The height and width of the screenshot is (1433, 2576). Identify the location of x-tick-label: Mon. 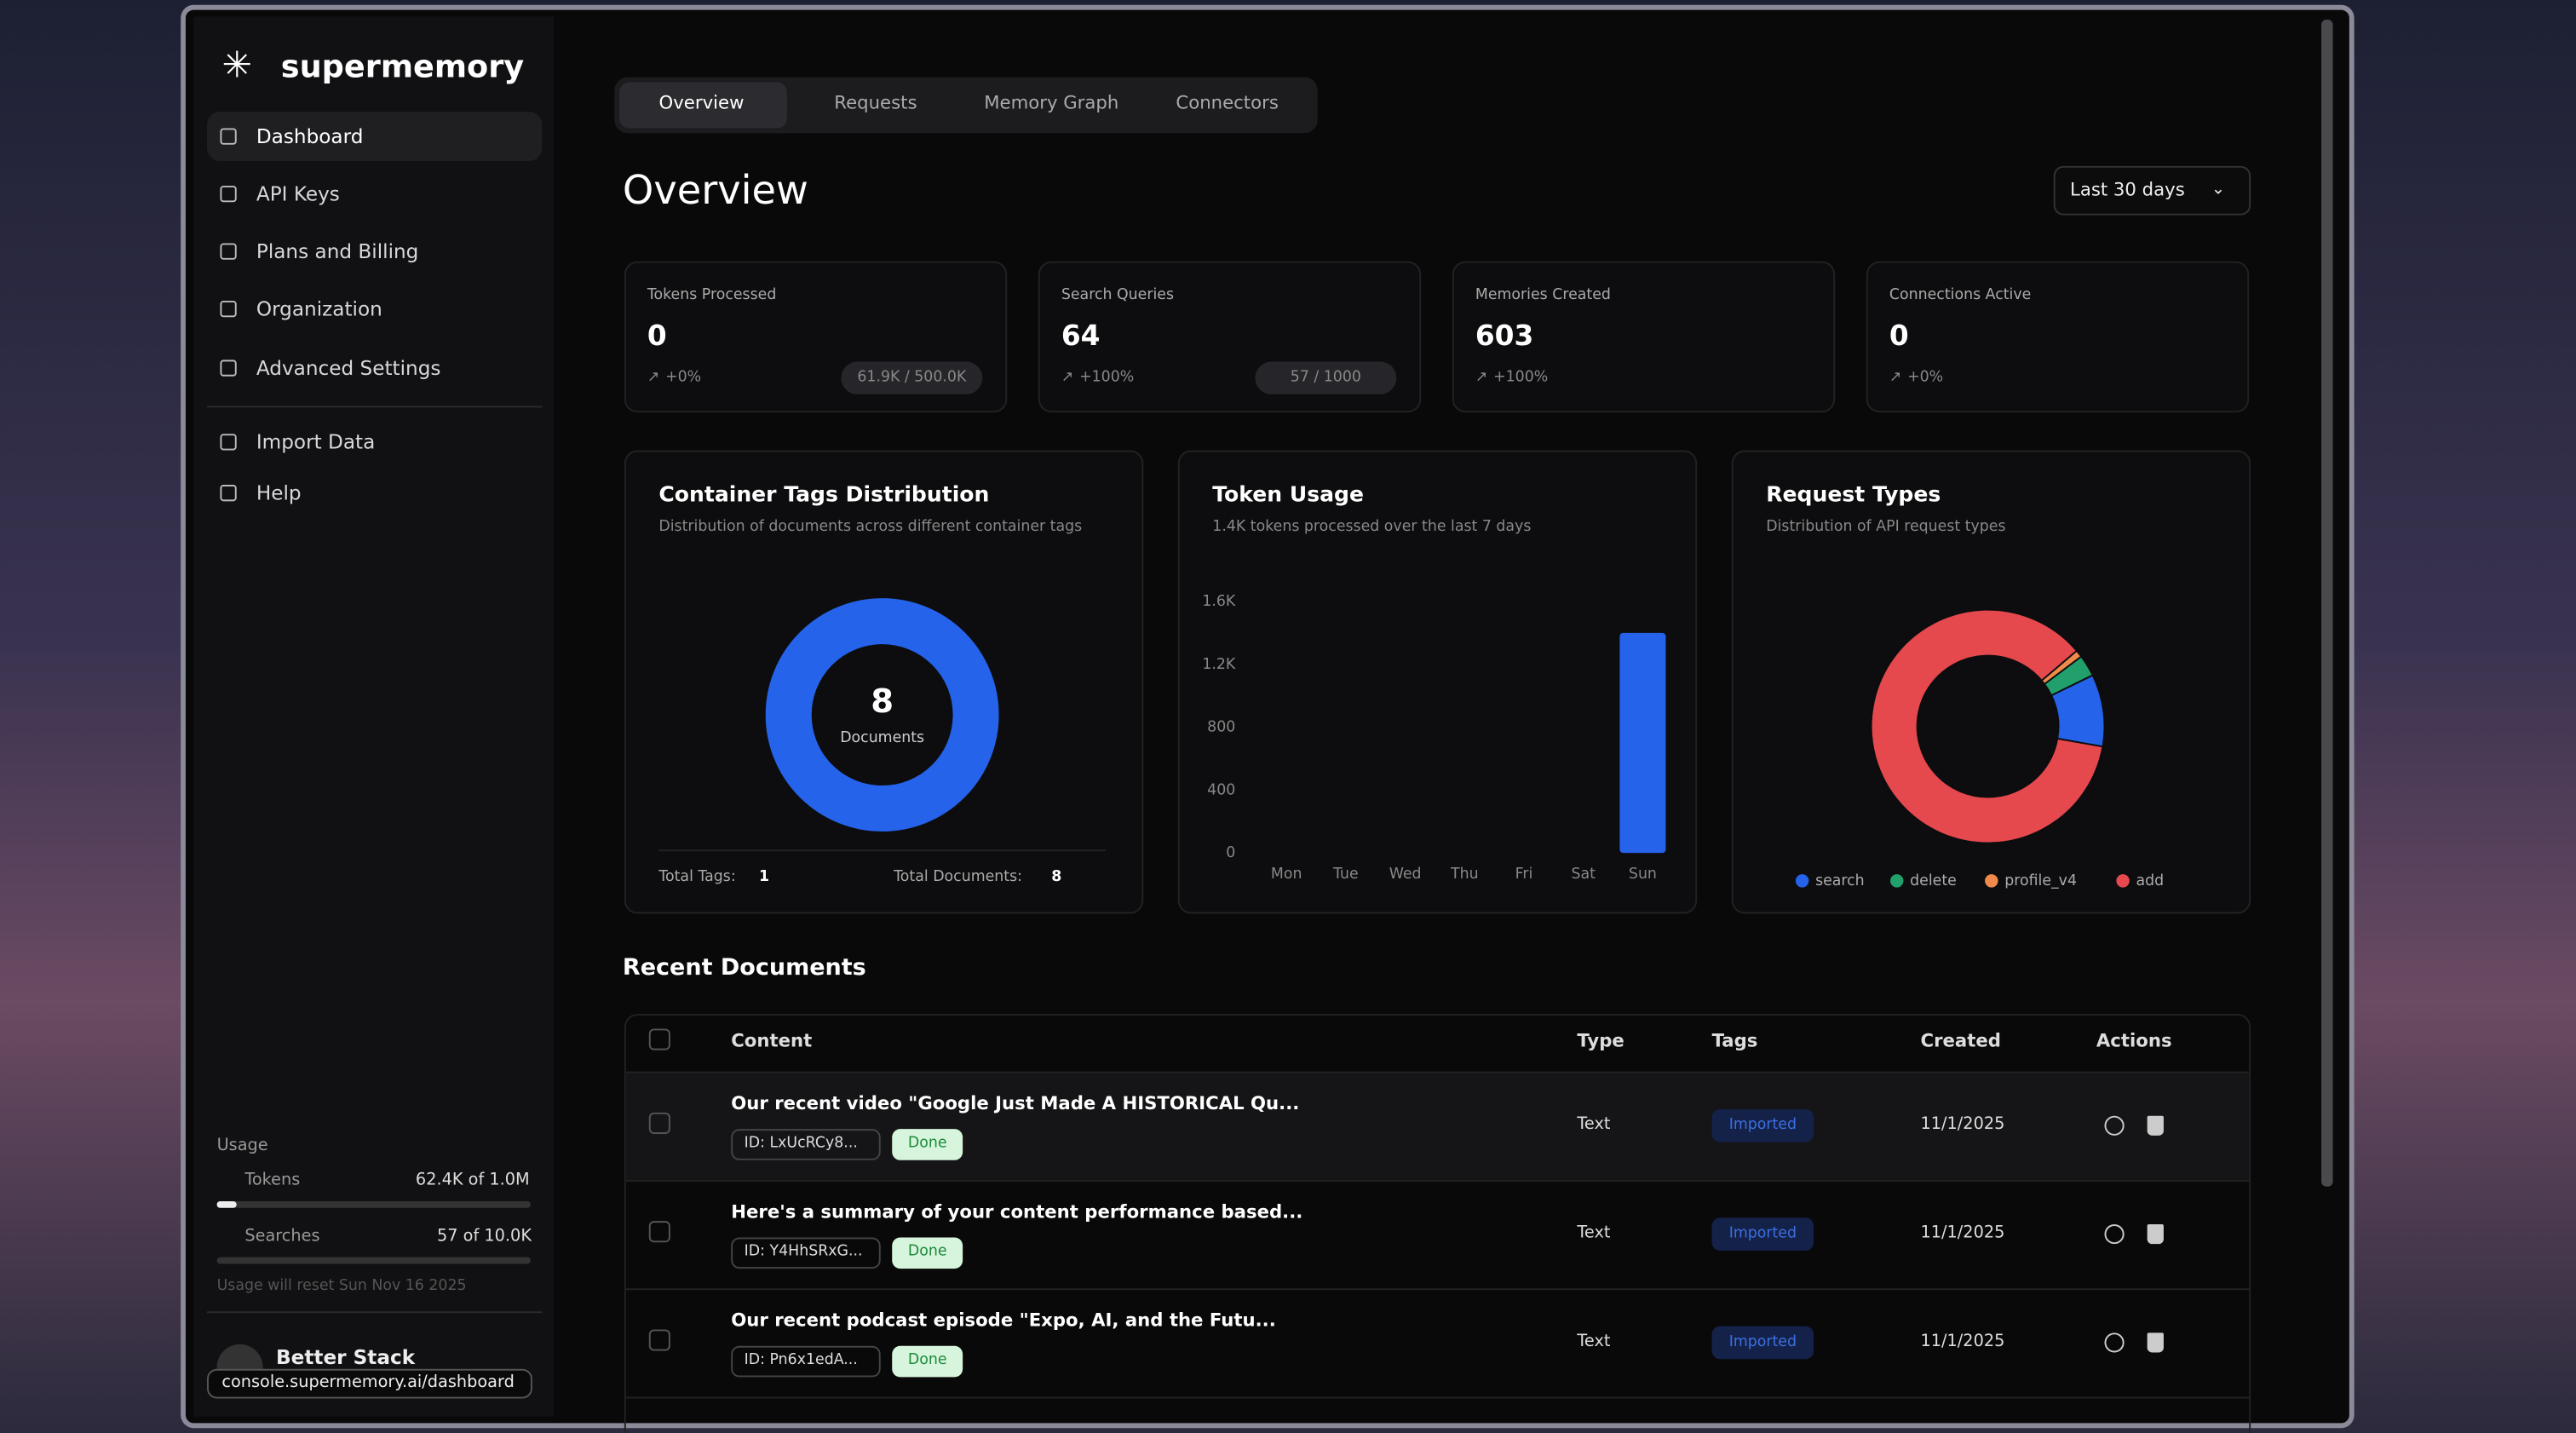
(1287, 875).